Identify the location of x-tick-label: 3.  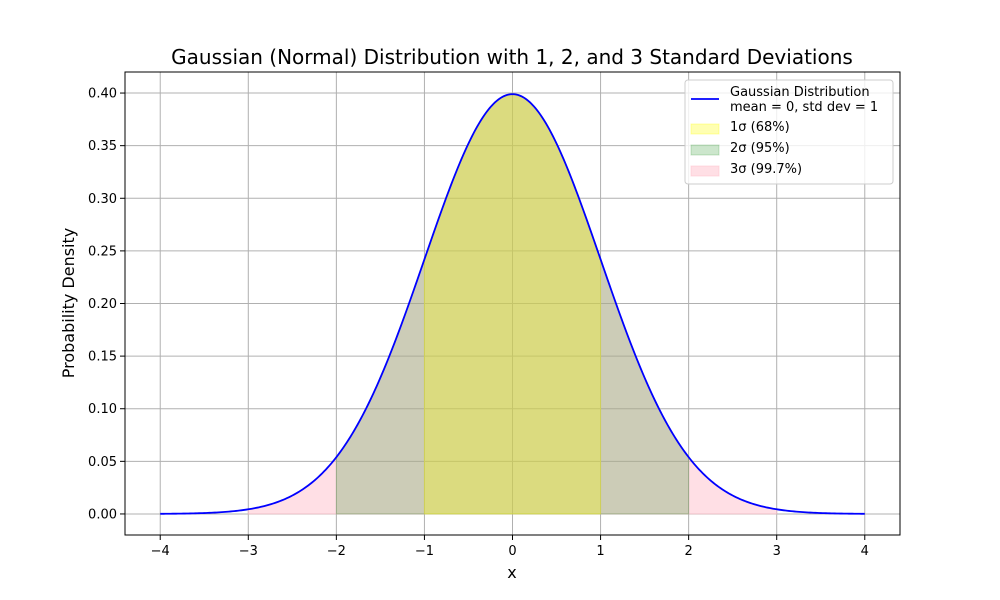
(777, 551).